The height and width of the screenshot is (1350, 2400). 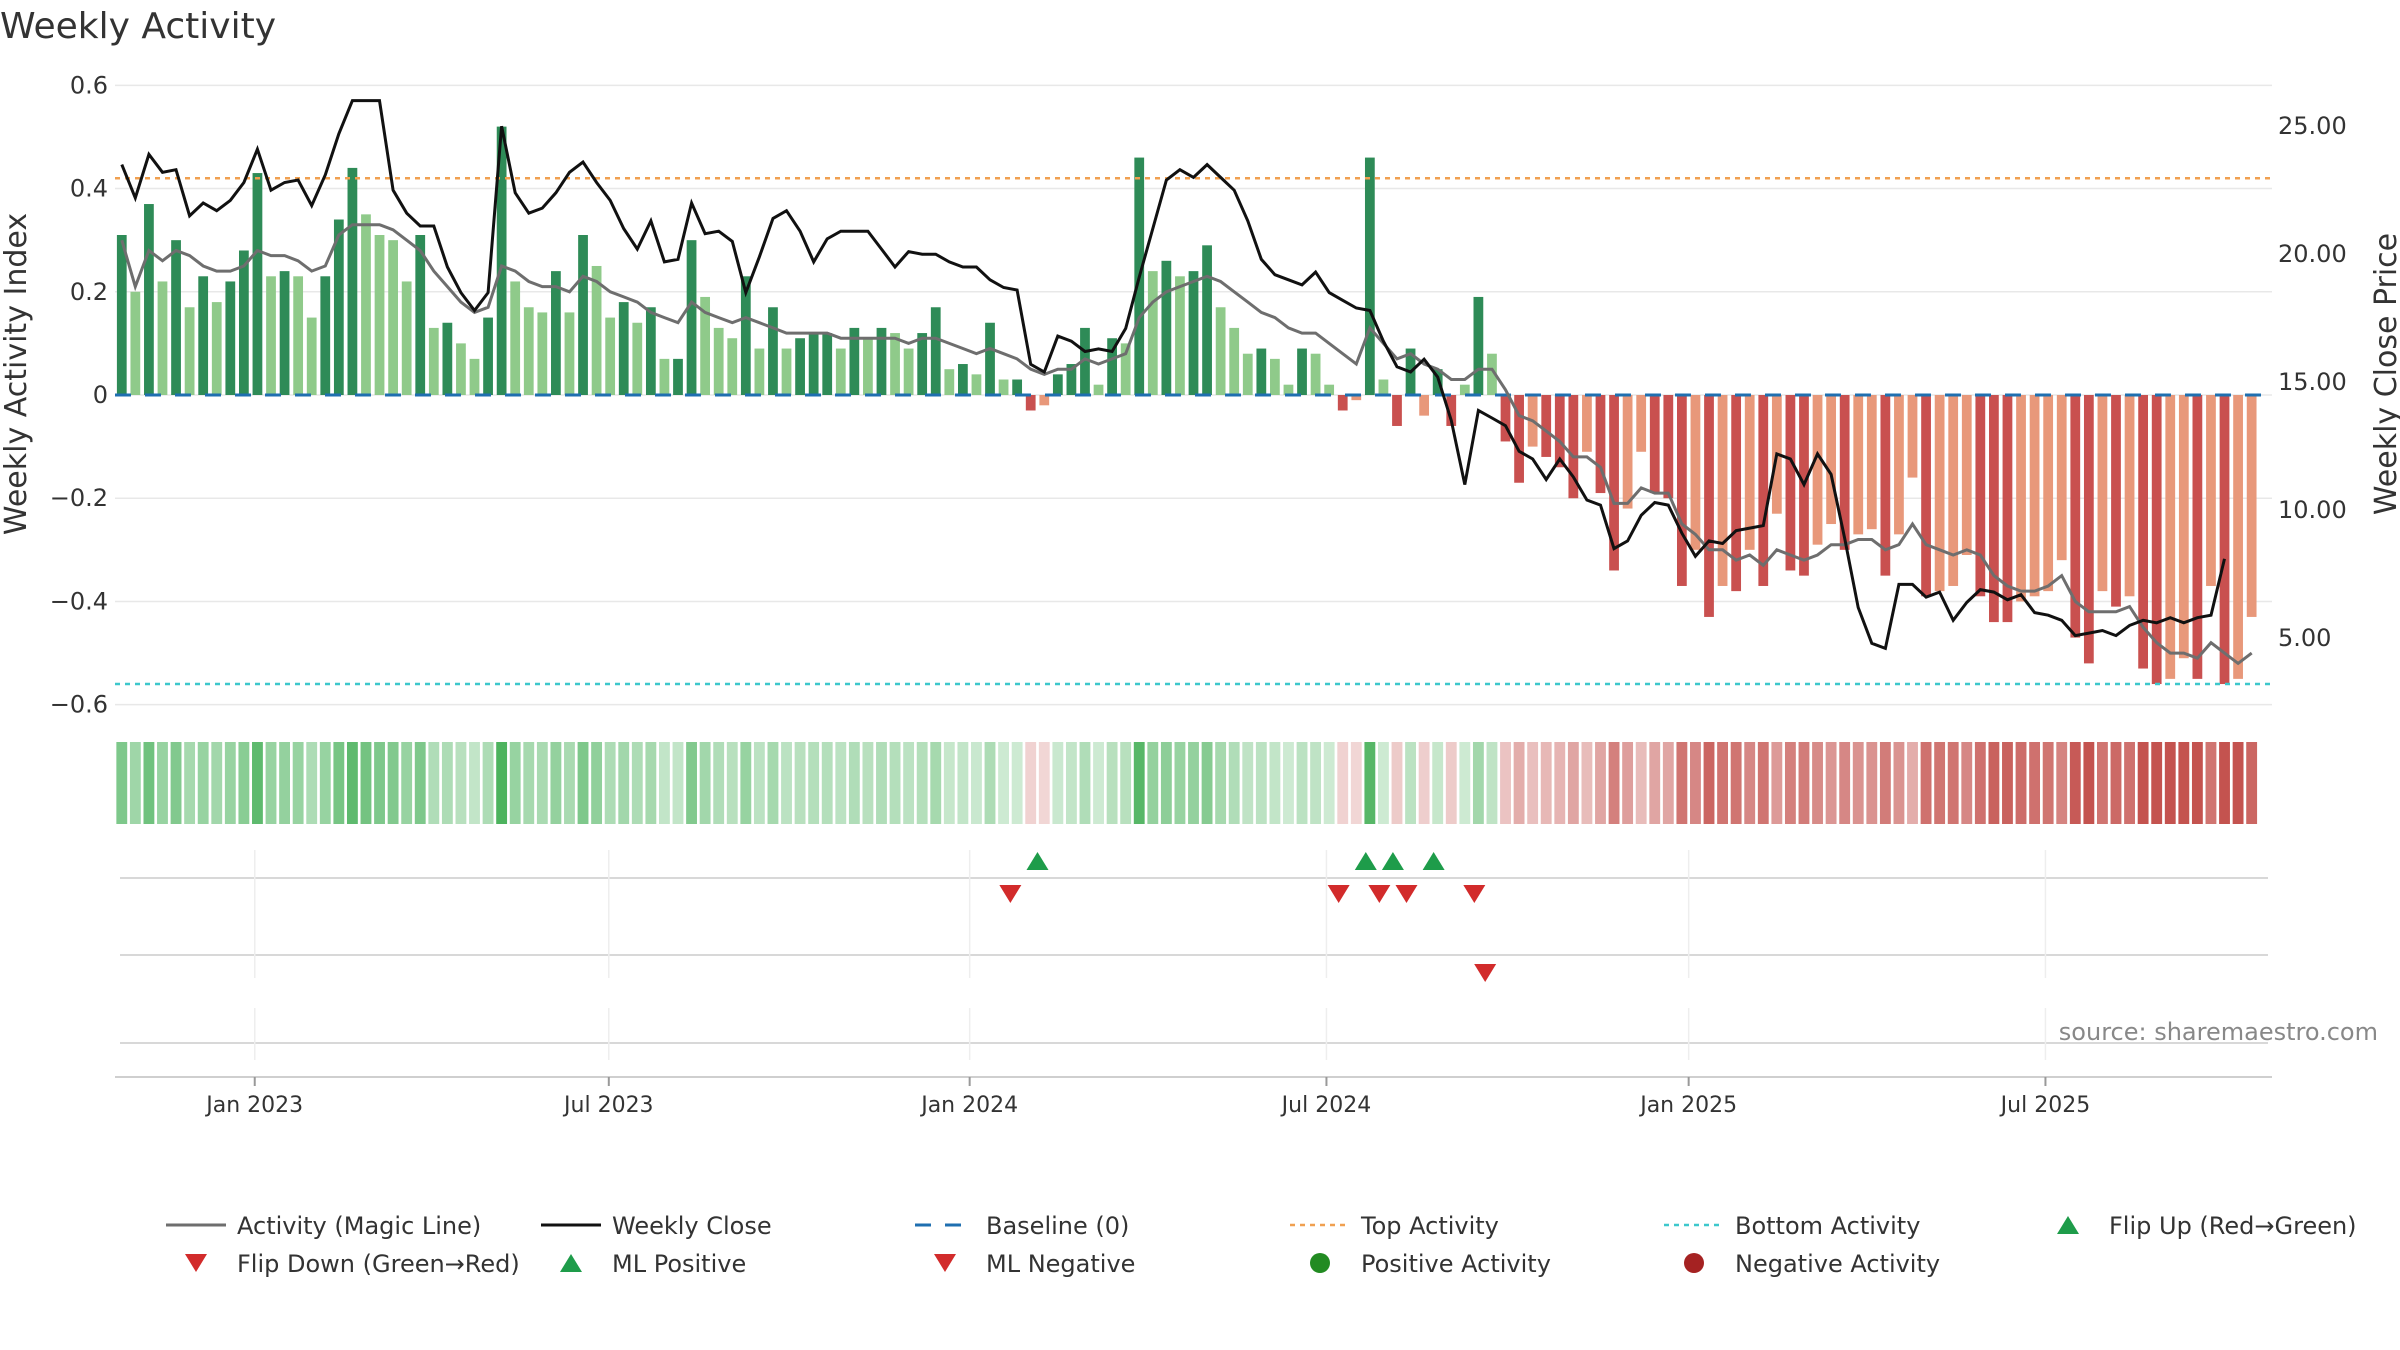 I want to click on legend-label: Flip Down (Green→Red), so click(x=378, y=1264).